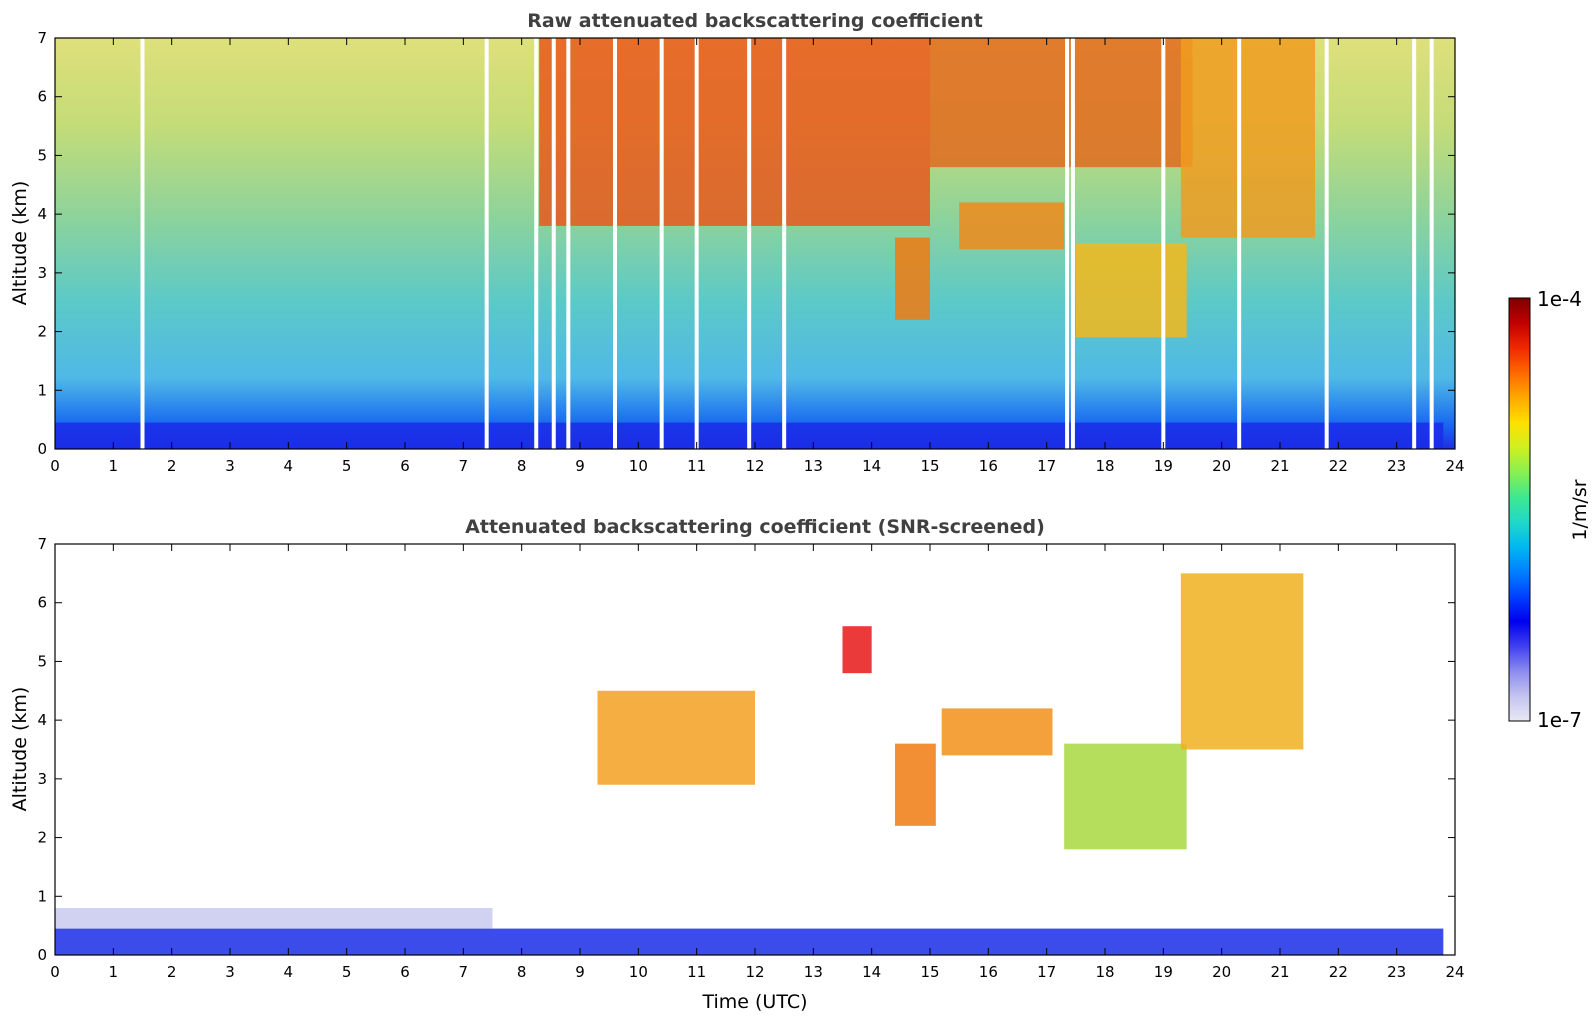 This screenshot has height=1020, width=1595. Describe the element at coordinates (20, 243) in the screenshot. I see `y-axis-label-raw: Altitude (km)` at that location.